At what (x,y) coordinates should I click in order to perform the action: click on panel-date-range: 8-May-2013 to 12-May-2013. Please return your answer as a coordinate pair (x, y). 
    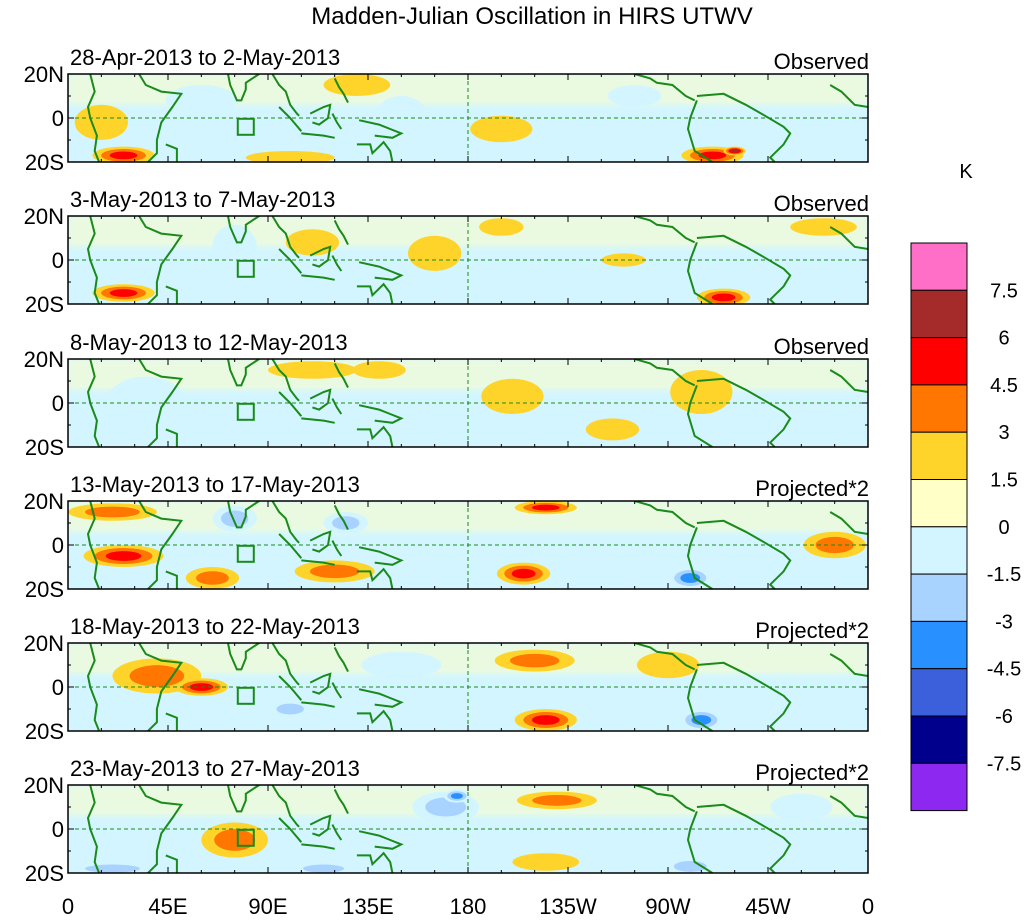
    Looking at the image, I should click on (209, 342).